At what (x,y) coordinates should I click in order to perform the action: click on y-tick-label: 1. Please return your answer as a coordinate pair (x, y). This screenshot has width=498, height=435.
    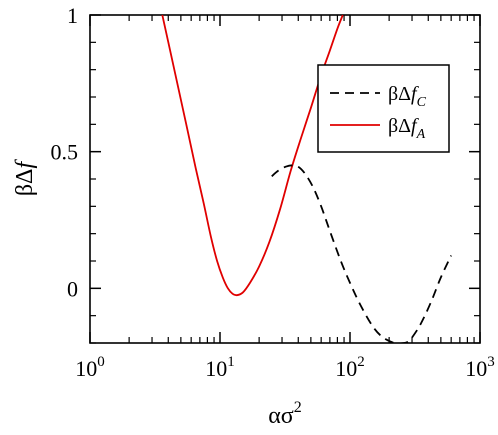
    Looking at the image, I should click on (72, 15).